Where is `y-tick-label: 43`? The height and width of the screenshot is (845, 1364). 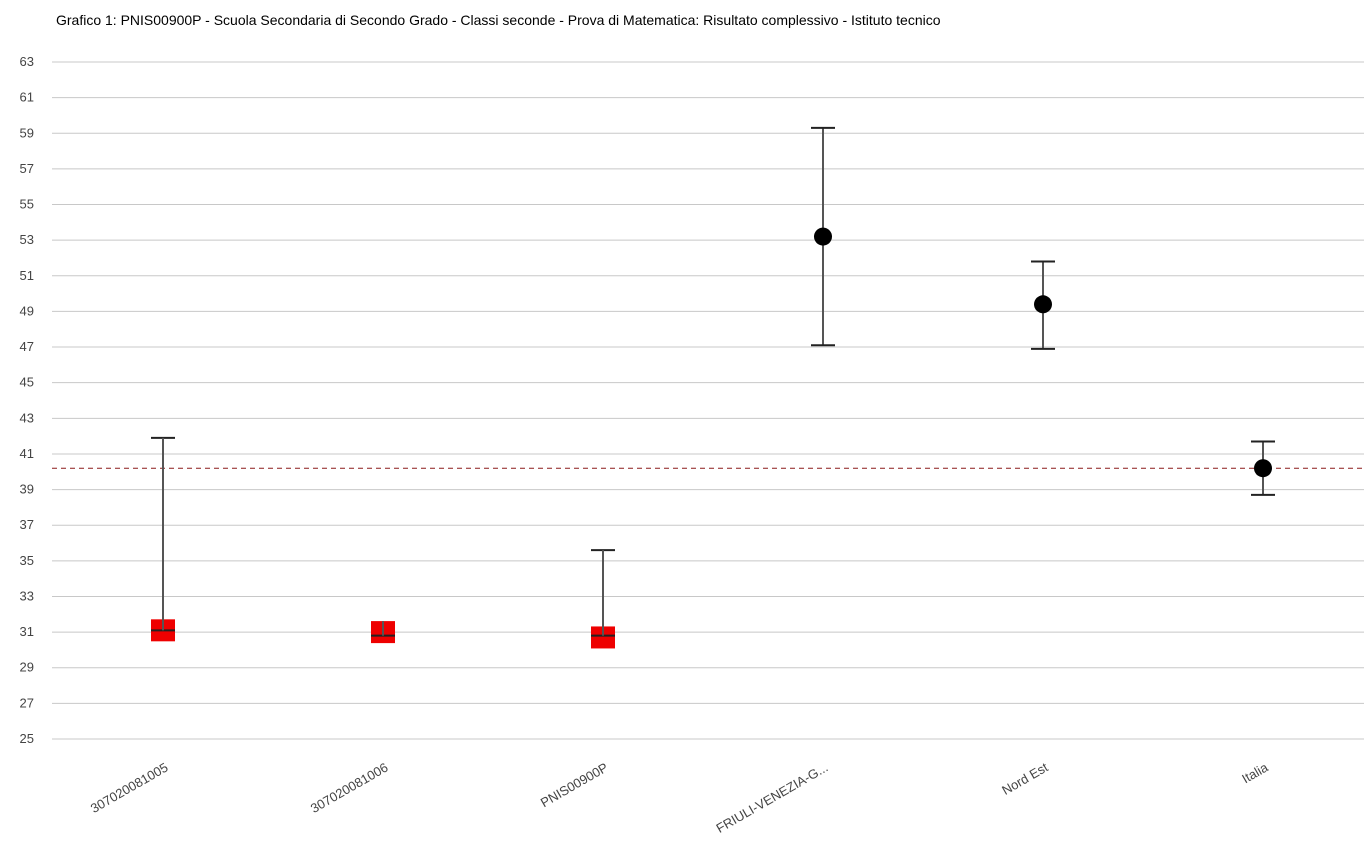
y-tick-label: 43 is located at coordinates (27, 417).